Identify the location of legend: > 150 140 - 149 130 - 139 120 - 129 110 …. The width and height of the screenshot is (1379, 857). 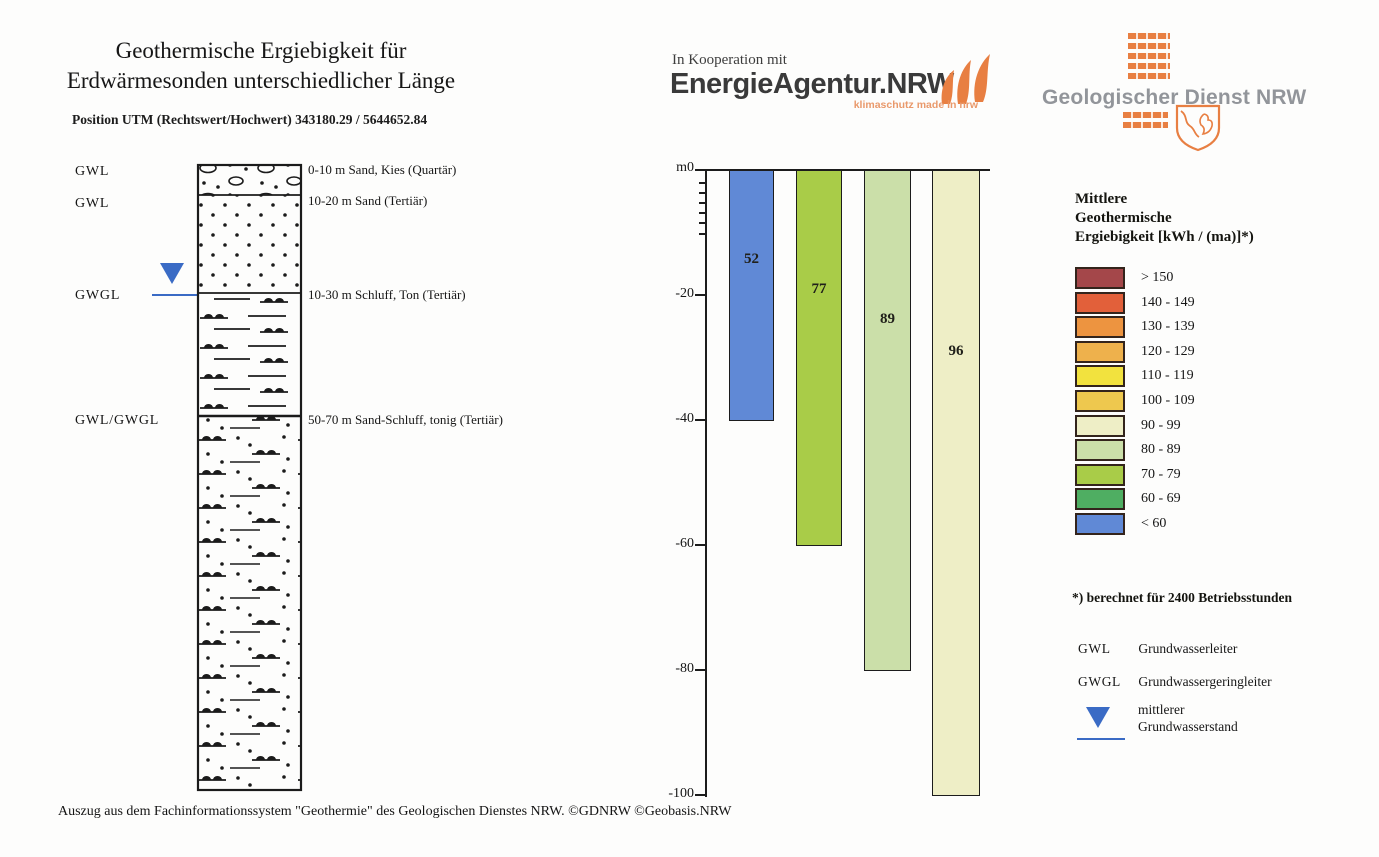
(1135, 401).